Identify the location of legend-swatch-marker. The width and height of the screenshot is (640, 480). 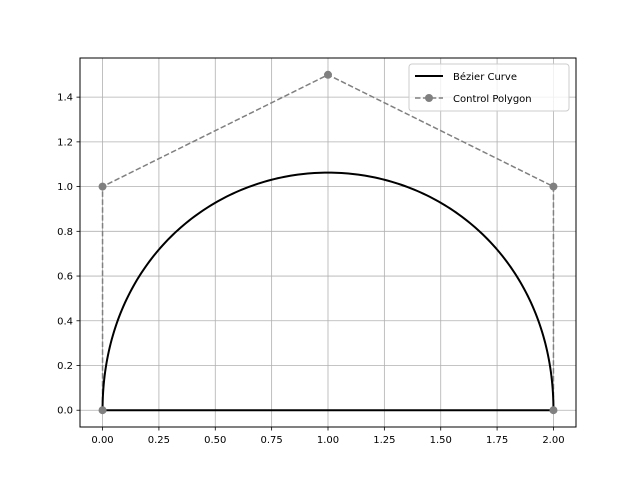
(429, 98).